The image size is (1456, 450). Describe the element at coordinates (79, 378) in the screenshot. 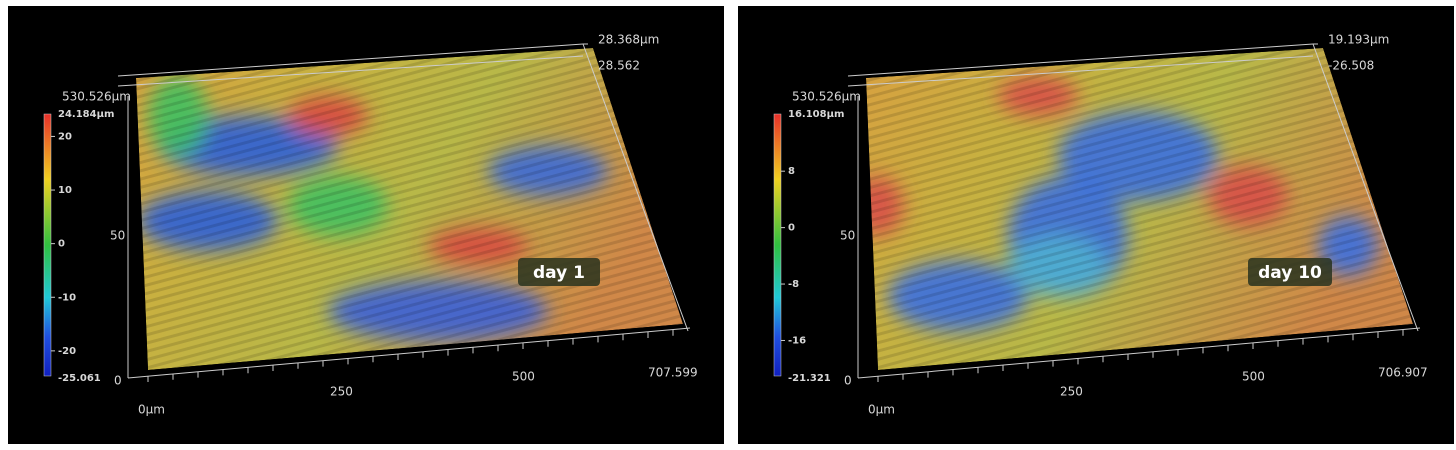

I see `scale-min: -25.061` at that location.